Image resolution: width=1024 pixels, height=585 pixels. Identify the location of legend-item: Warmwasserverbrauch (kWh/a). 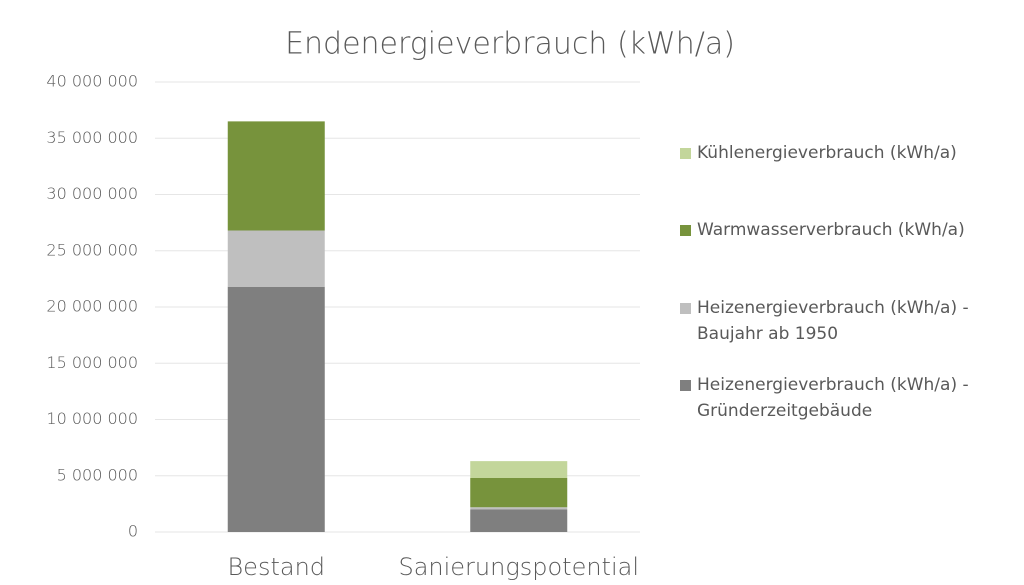
(830, 230).